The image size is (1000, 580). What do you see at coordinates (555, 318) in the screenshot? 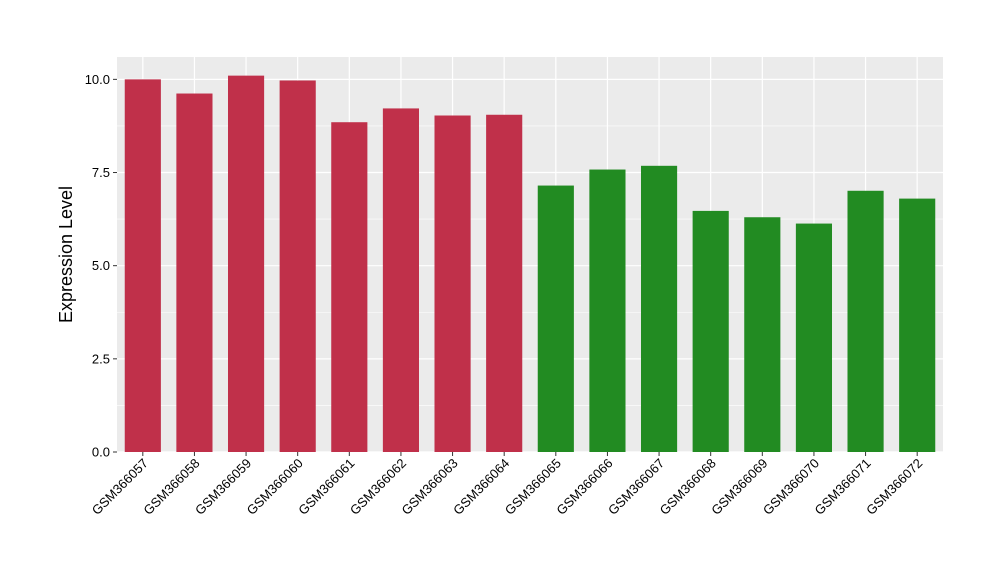
I see `bar-GSM366065` at bounding box center [555, 318].